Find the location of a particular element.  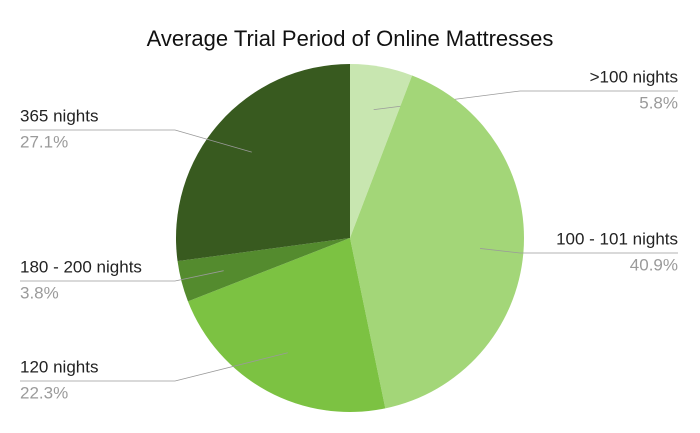

slice-label: 120 nights is located at coordinates (59, 366).